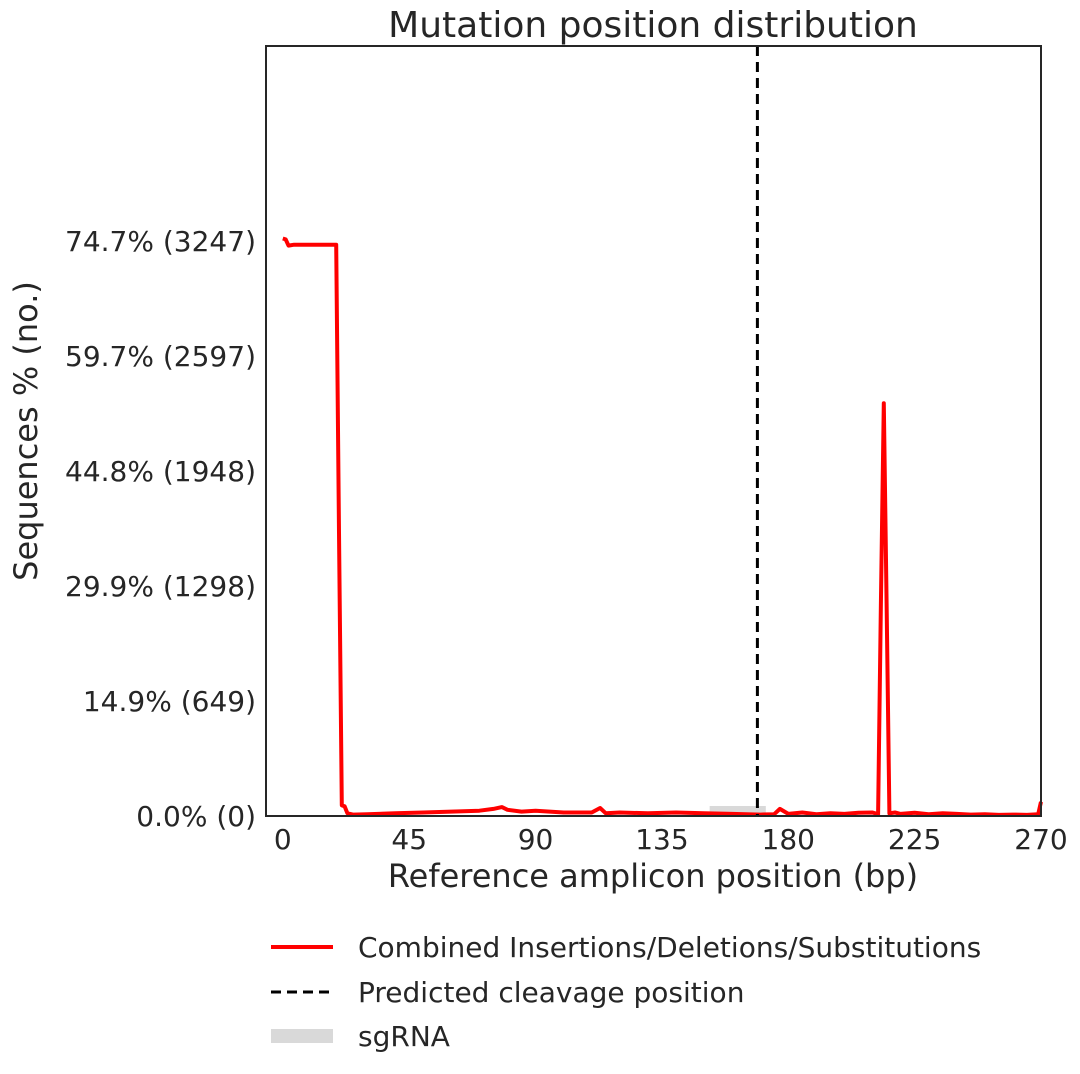  Describe the element at coordinates (169, 701) in the screenshot. I see `y-tick-label: 14.9% (649)` at that location.